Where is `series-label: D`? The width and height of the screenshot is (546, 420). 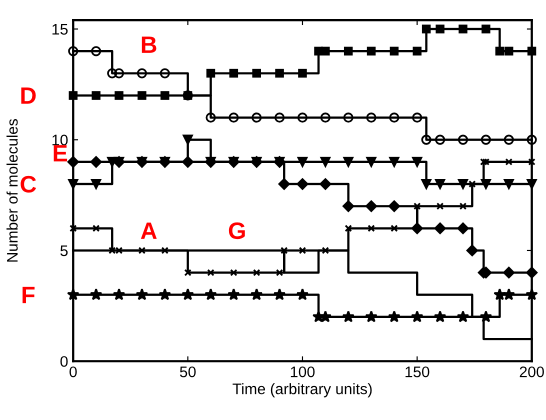 series-label: D is located at coordinates (28, 96).